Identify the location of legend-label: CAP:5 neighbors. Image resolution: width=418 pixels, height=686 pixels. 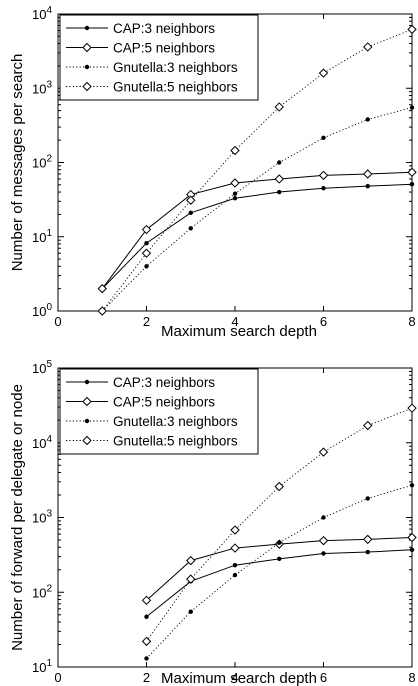
(164, 48).